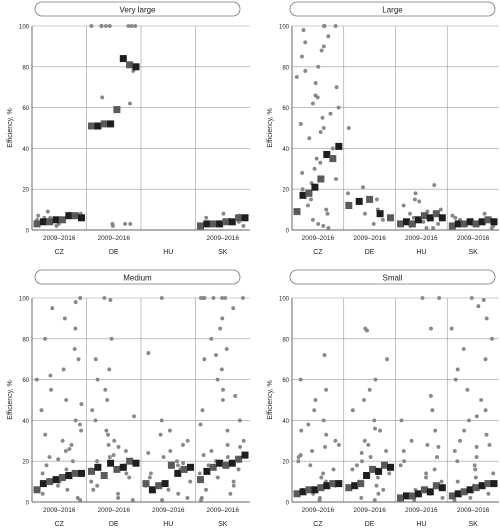  What do you see at coordinates (10, 127) in the screenshot?
I see `y-axis-label: Efficiency, %` at bounding box center [10, 127].